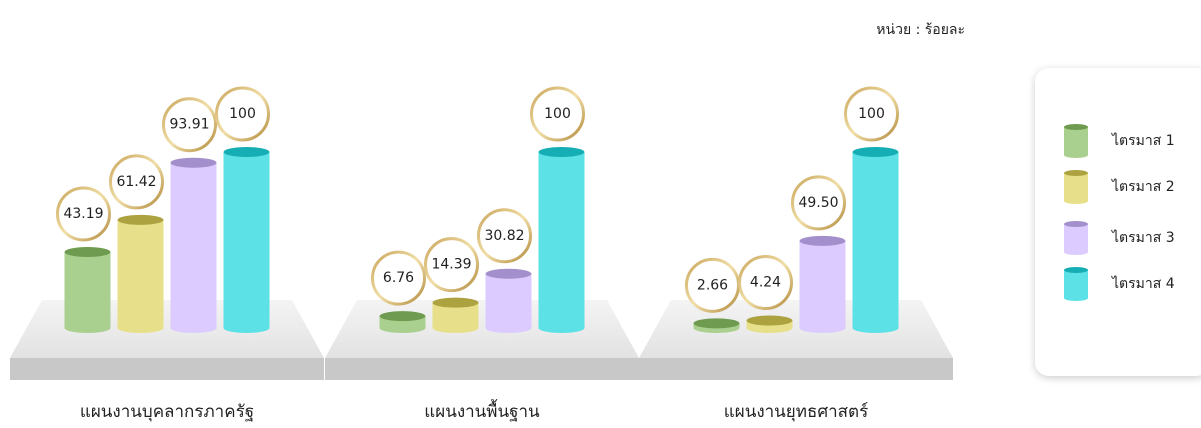 The image size is (1201, 428). I want to click on x-tick-label: แผนงานพื้นฐาน, so click(482, 410).